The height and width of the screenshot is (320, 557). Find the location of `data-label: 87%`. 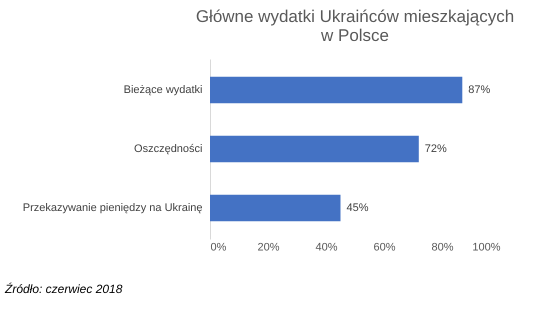

data-label: 87% is located at coordinates (479, 90).